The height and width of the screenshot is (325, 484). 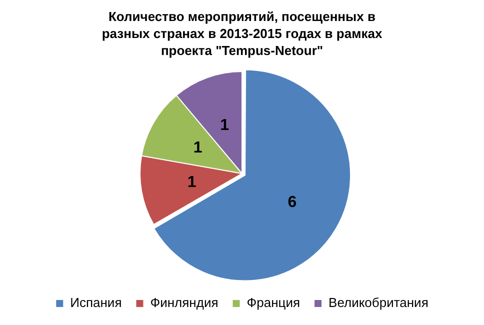 What do you see at coordinates (184, 302) in the screenshot?
I see `legend-label: Финляндия` at bounding box center [184, 302].